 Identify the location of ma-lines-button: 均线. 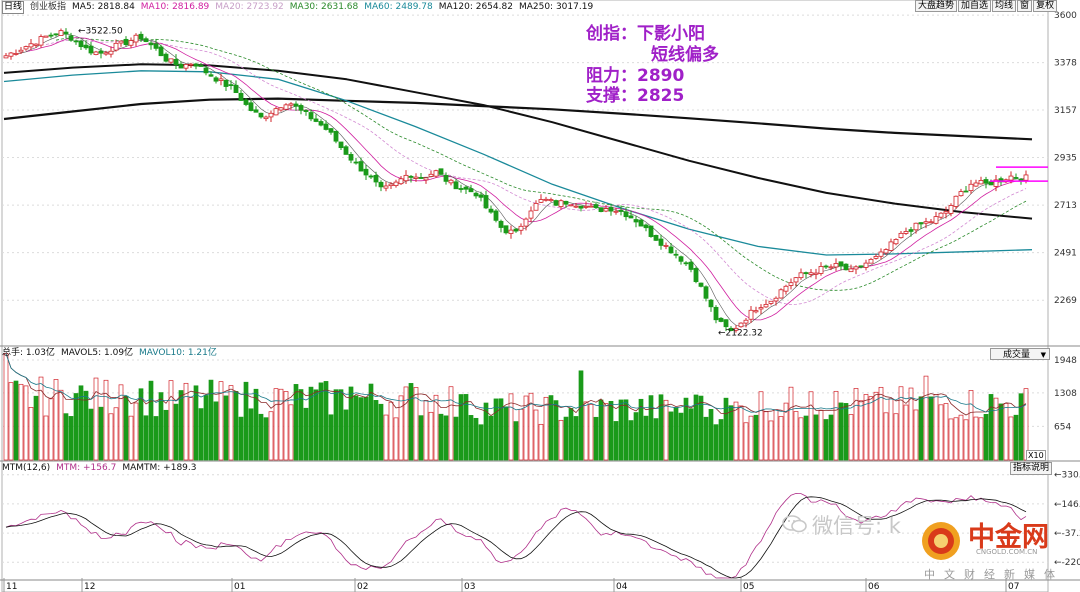
(1004, 6).